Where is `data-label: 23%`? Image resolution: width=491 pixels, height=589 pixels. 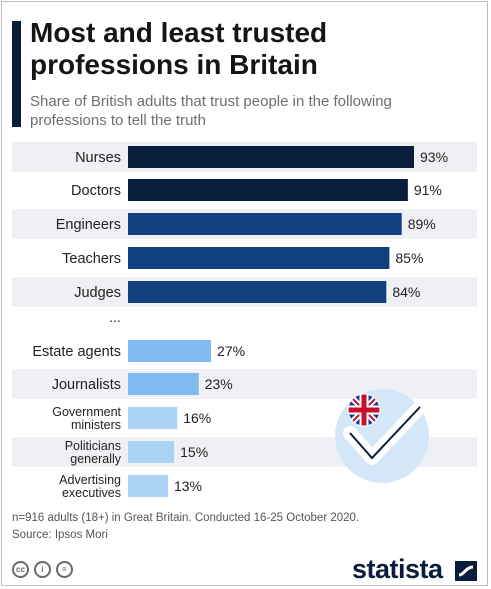
data-label: 23% is located at coordinates (219, 384).